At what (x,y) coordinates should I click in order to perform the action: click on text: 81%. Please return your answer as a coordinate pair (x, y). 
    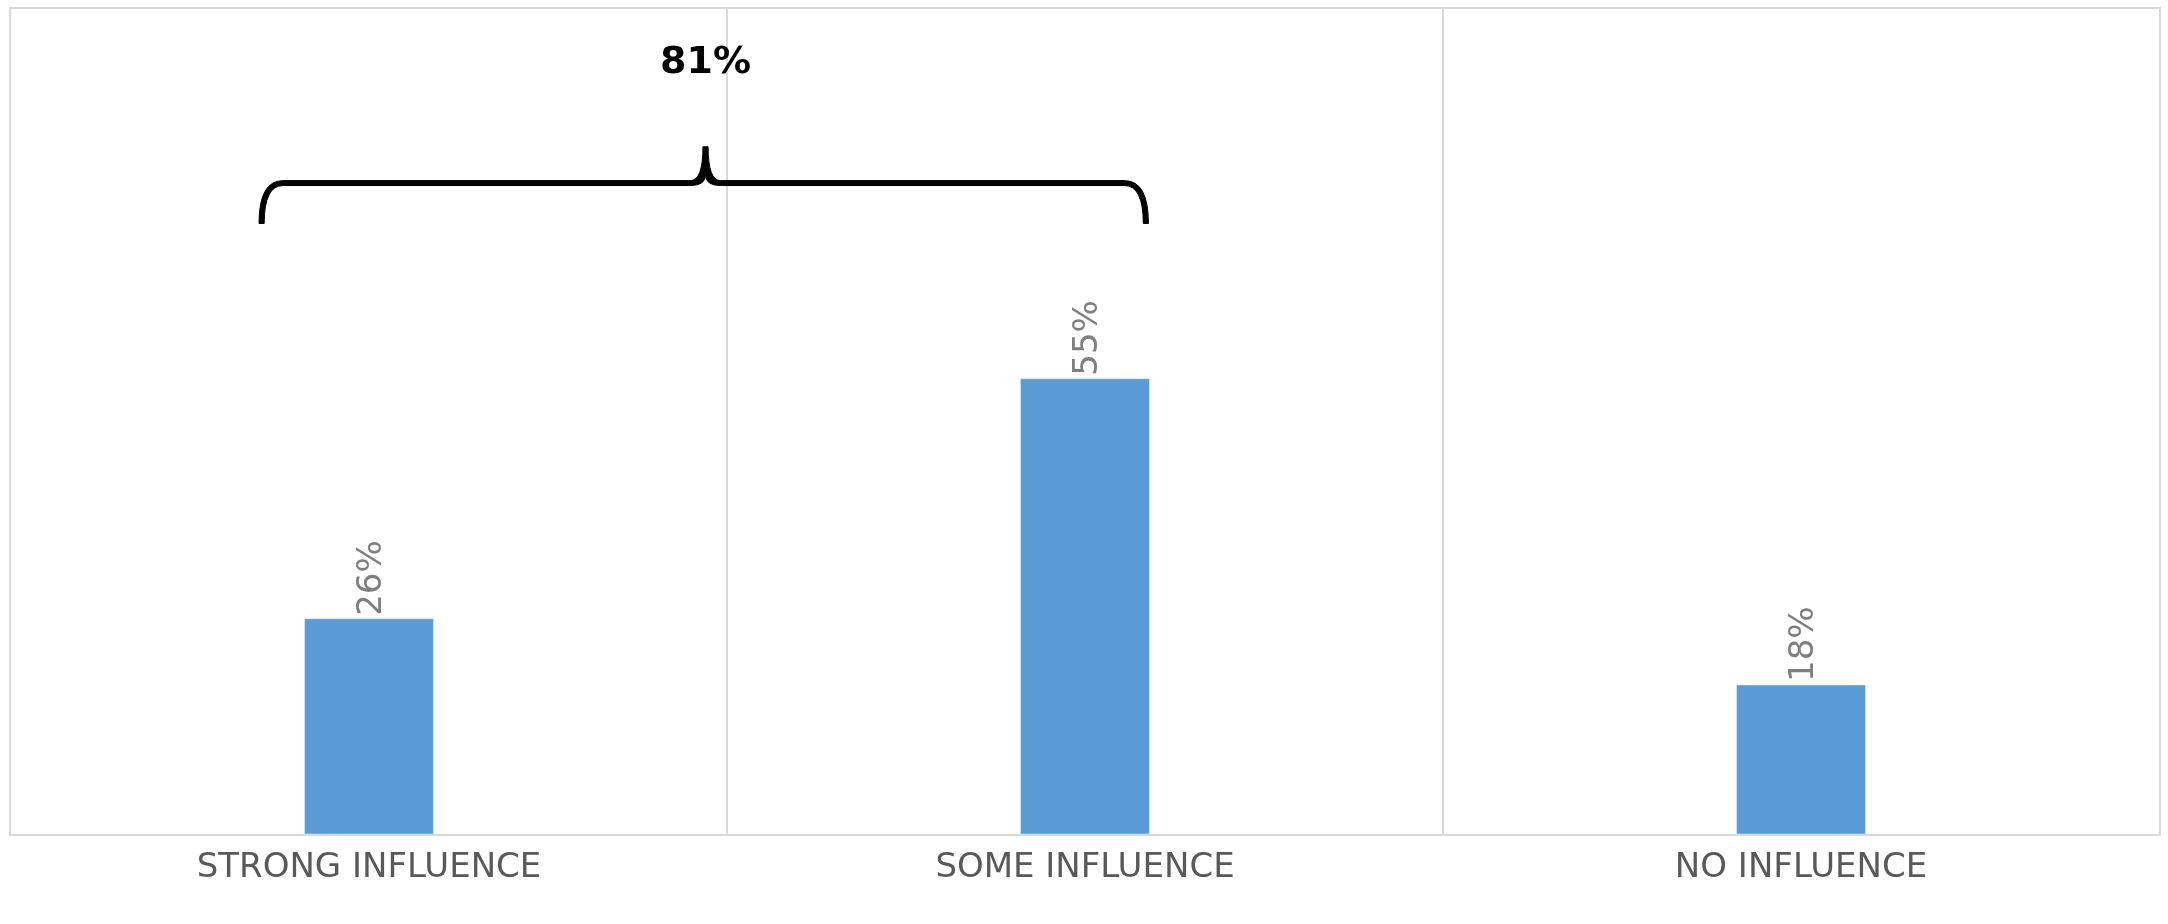
    Looking at the image, I should click on (705, 60).